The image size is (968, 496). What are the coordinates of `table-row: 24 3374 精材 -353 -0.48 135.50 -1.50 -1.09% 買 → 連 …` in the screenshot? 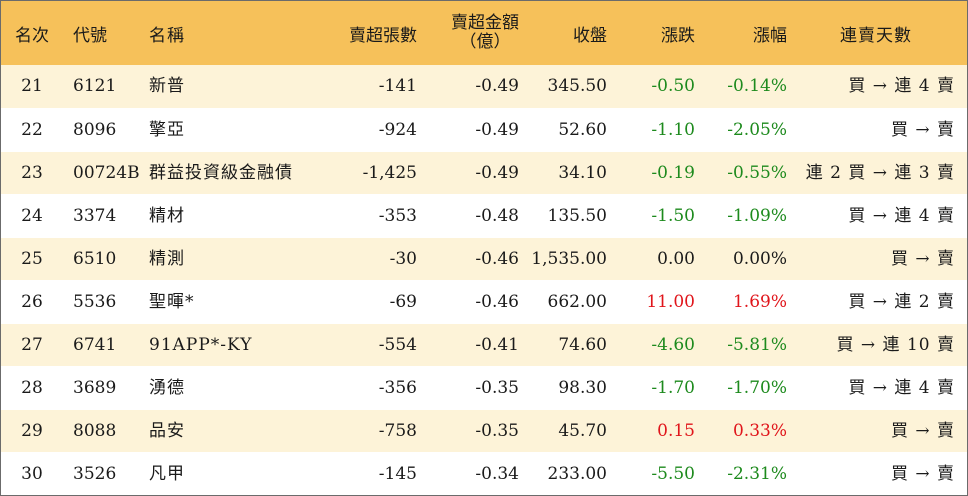 It's located at (484, 215).